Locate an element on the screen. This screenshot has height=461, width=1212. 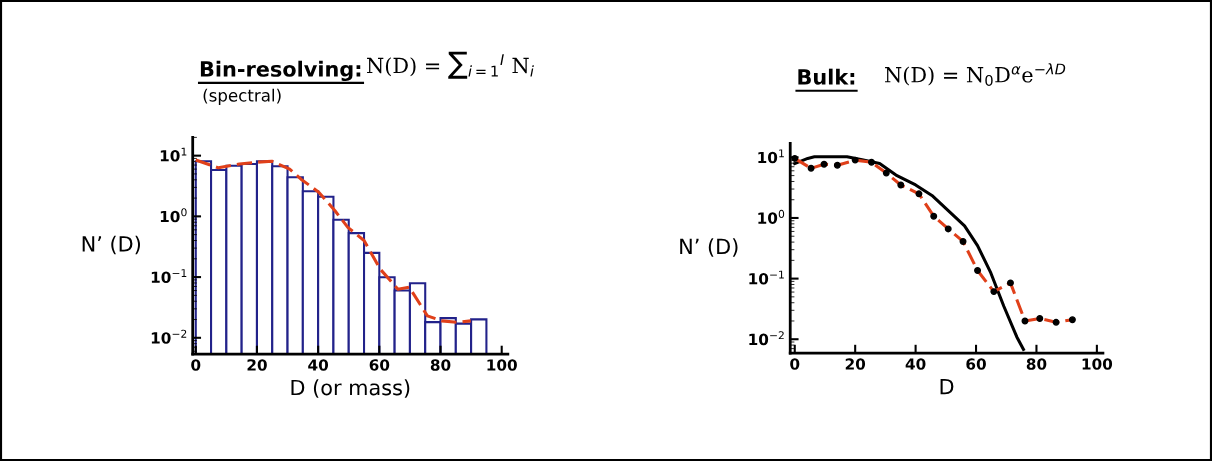
chart-title: Bulk: is located at coordinates (826, 76).